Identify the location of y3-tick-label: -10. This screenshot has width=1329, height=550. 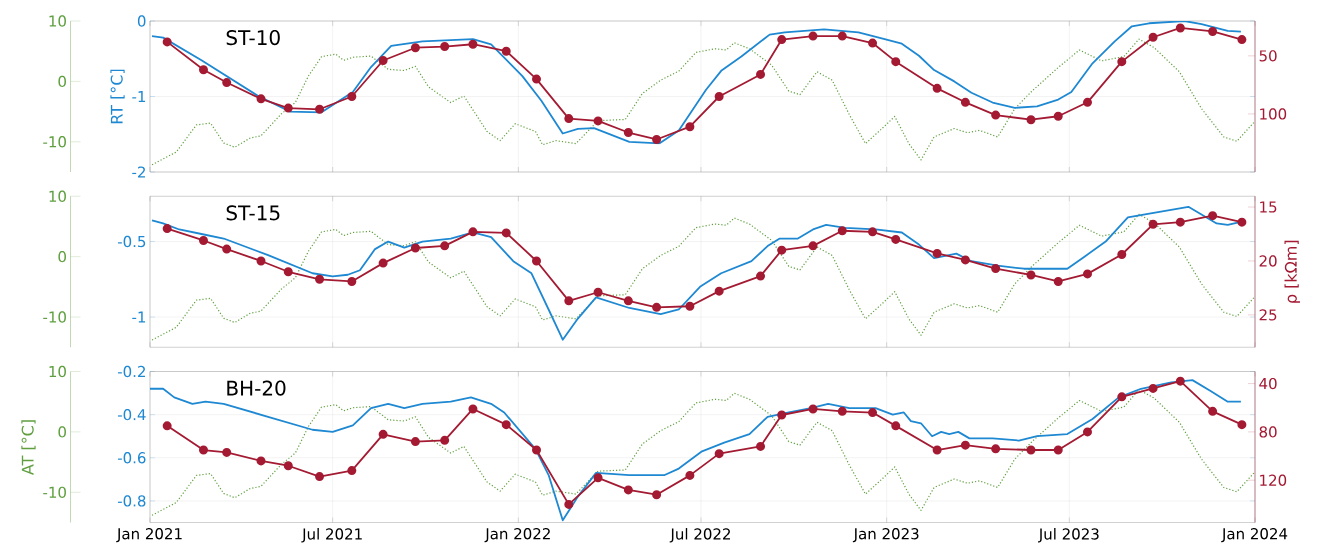
(54, 317).